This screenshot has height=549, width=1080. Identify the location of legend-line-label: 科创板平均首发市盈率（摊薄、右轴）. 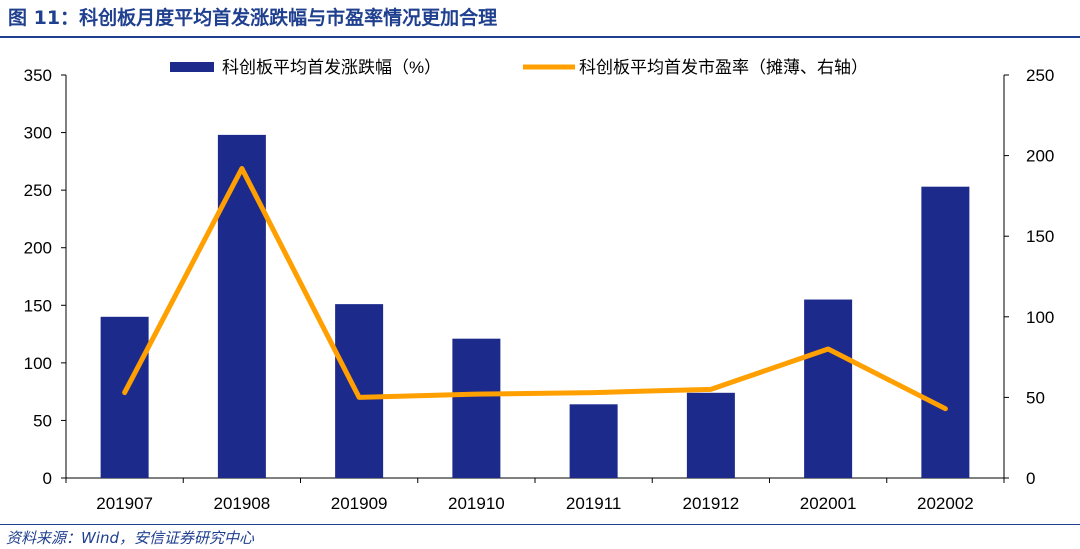
(723, 67).